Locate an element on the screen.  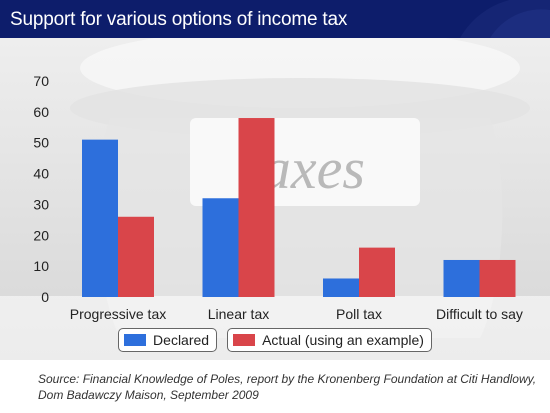
x-tick-label: Progressive tax is located at coordinates (118, 314).